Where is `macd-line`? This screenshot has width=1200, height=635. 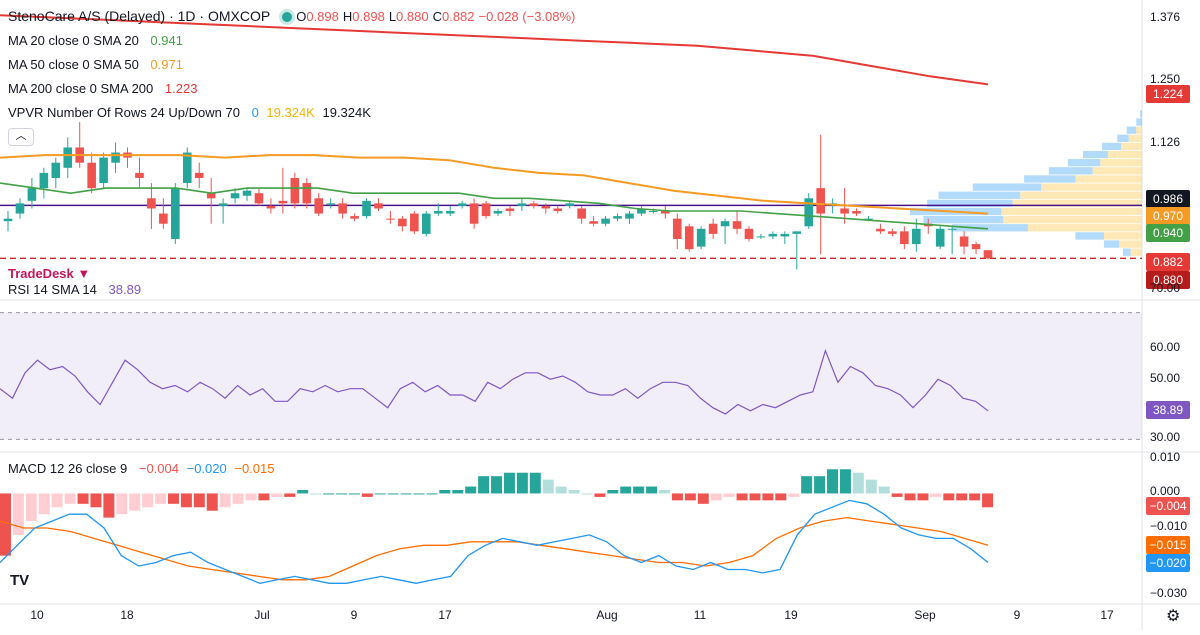
macd-line is located at coordinates (494, 541).